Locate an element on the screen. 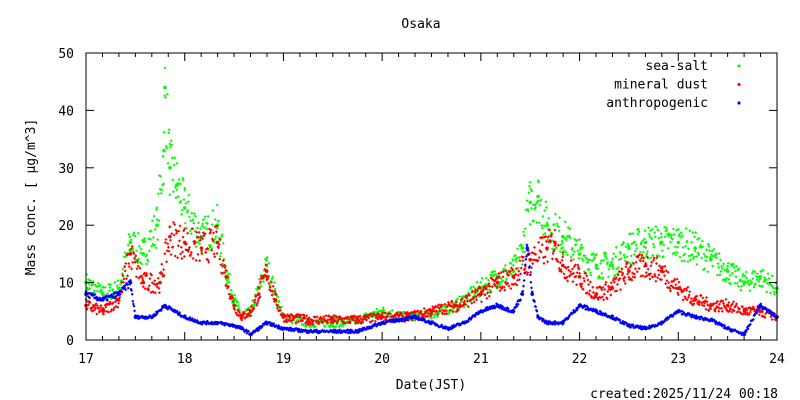  created-timestamp: created:2025/11/24 00:18 is located at coordinates (684, 393).